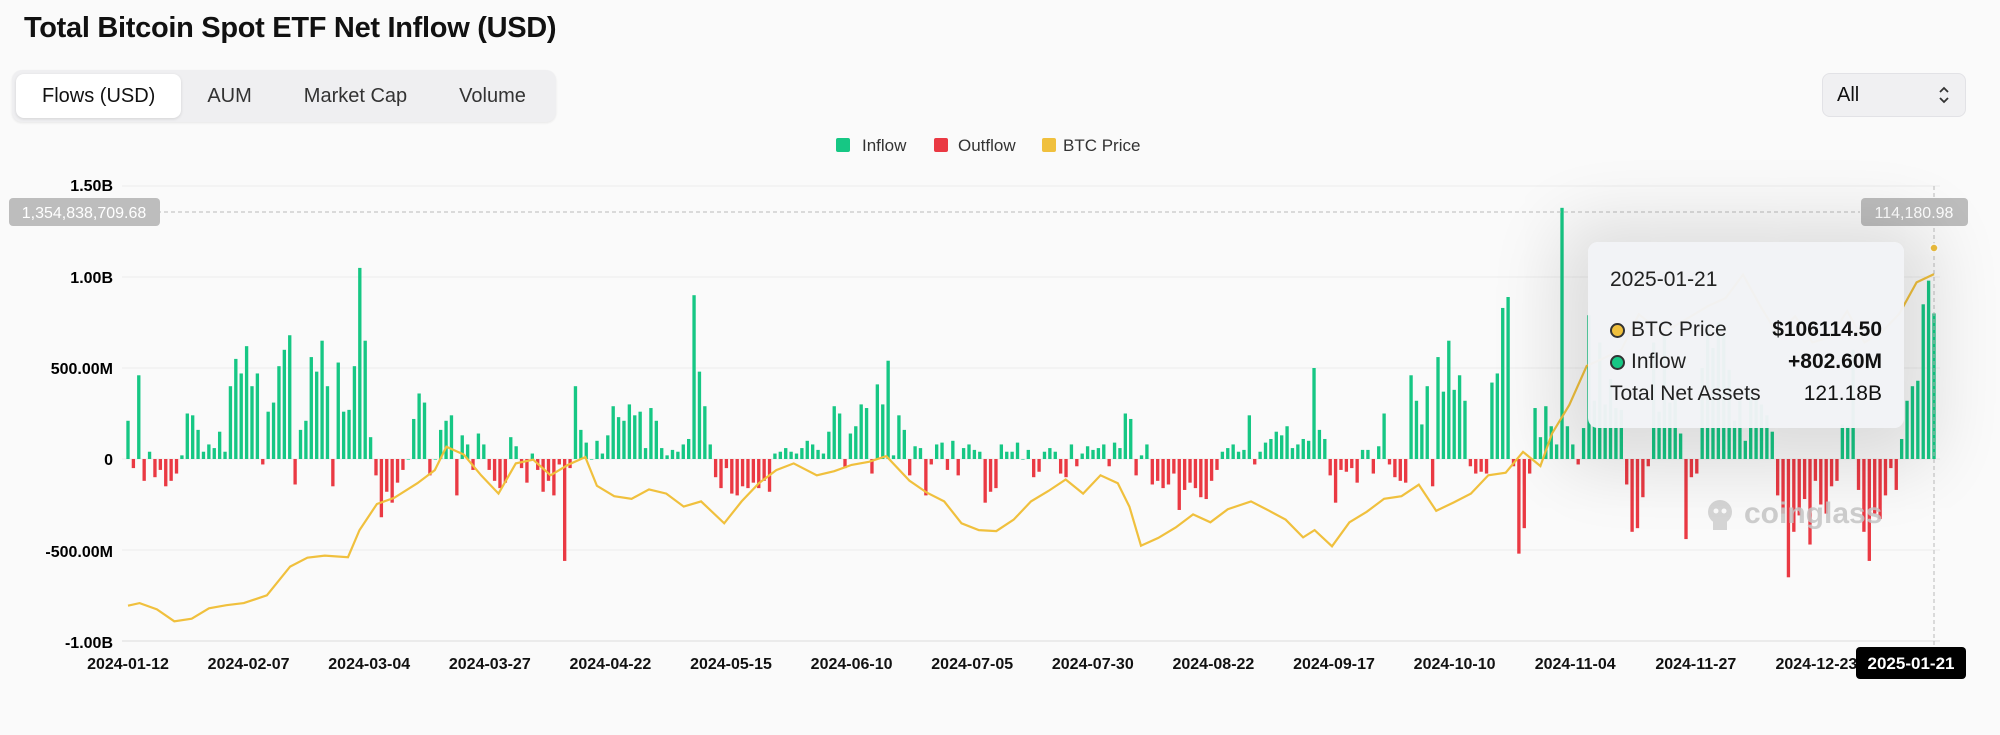  Describe the element at coordinates (1894, 95) in the screenshot. I see `range-select: All` at that location.